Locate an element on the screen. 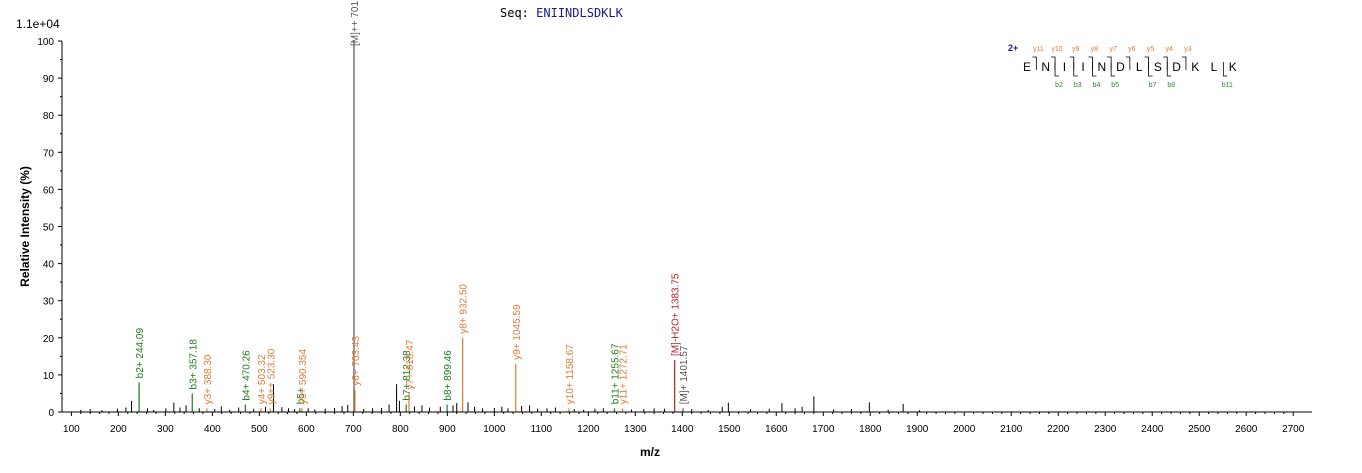  b-ion-label: b7 is located at coordinates (1153, 85).